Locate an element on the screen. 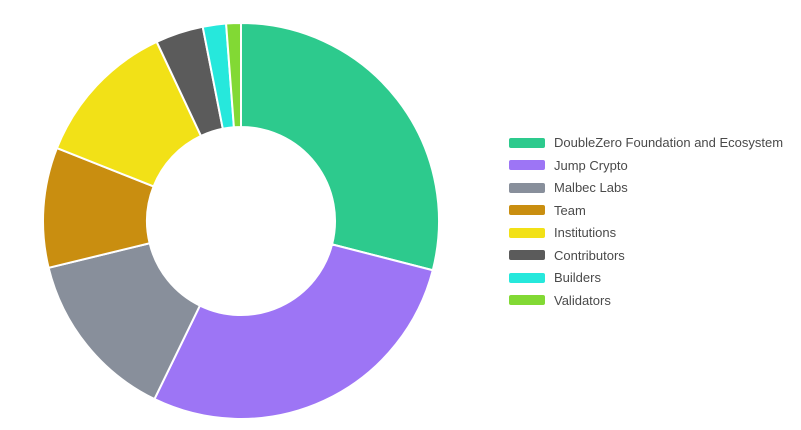 This screenshot has height=430, width=801. legend-item-doublezero-foundation-and-ecosystem: DoubleZero Foundation and Ecosystem is located at coordinates (646, 142).